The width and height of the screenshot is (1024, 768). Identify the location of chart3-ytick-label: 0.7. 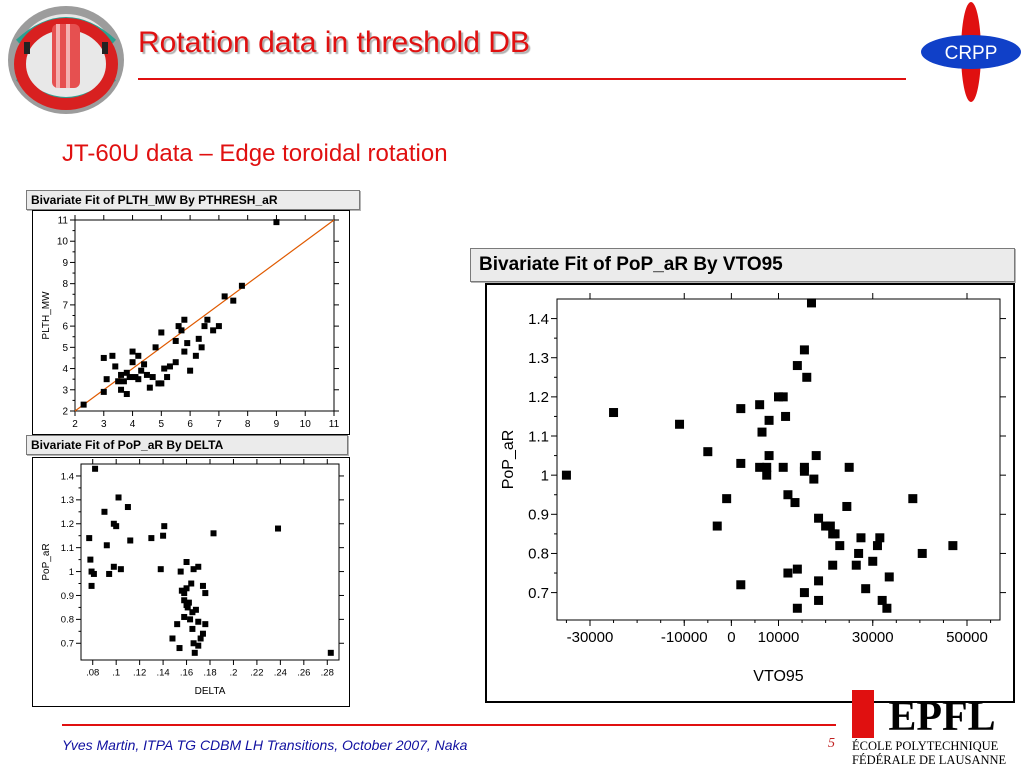
(538, 593).